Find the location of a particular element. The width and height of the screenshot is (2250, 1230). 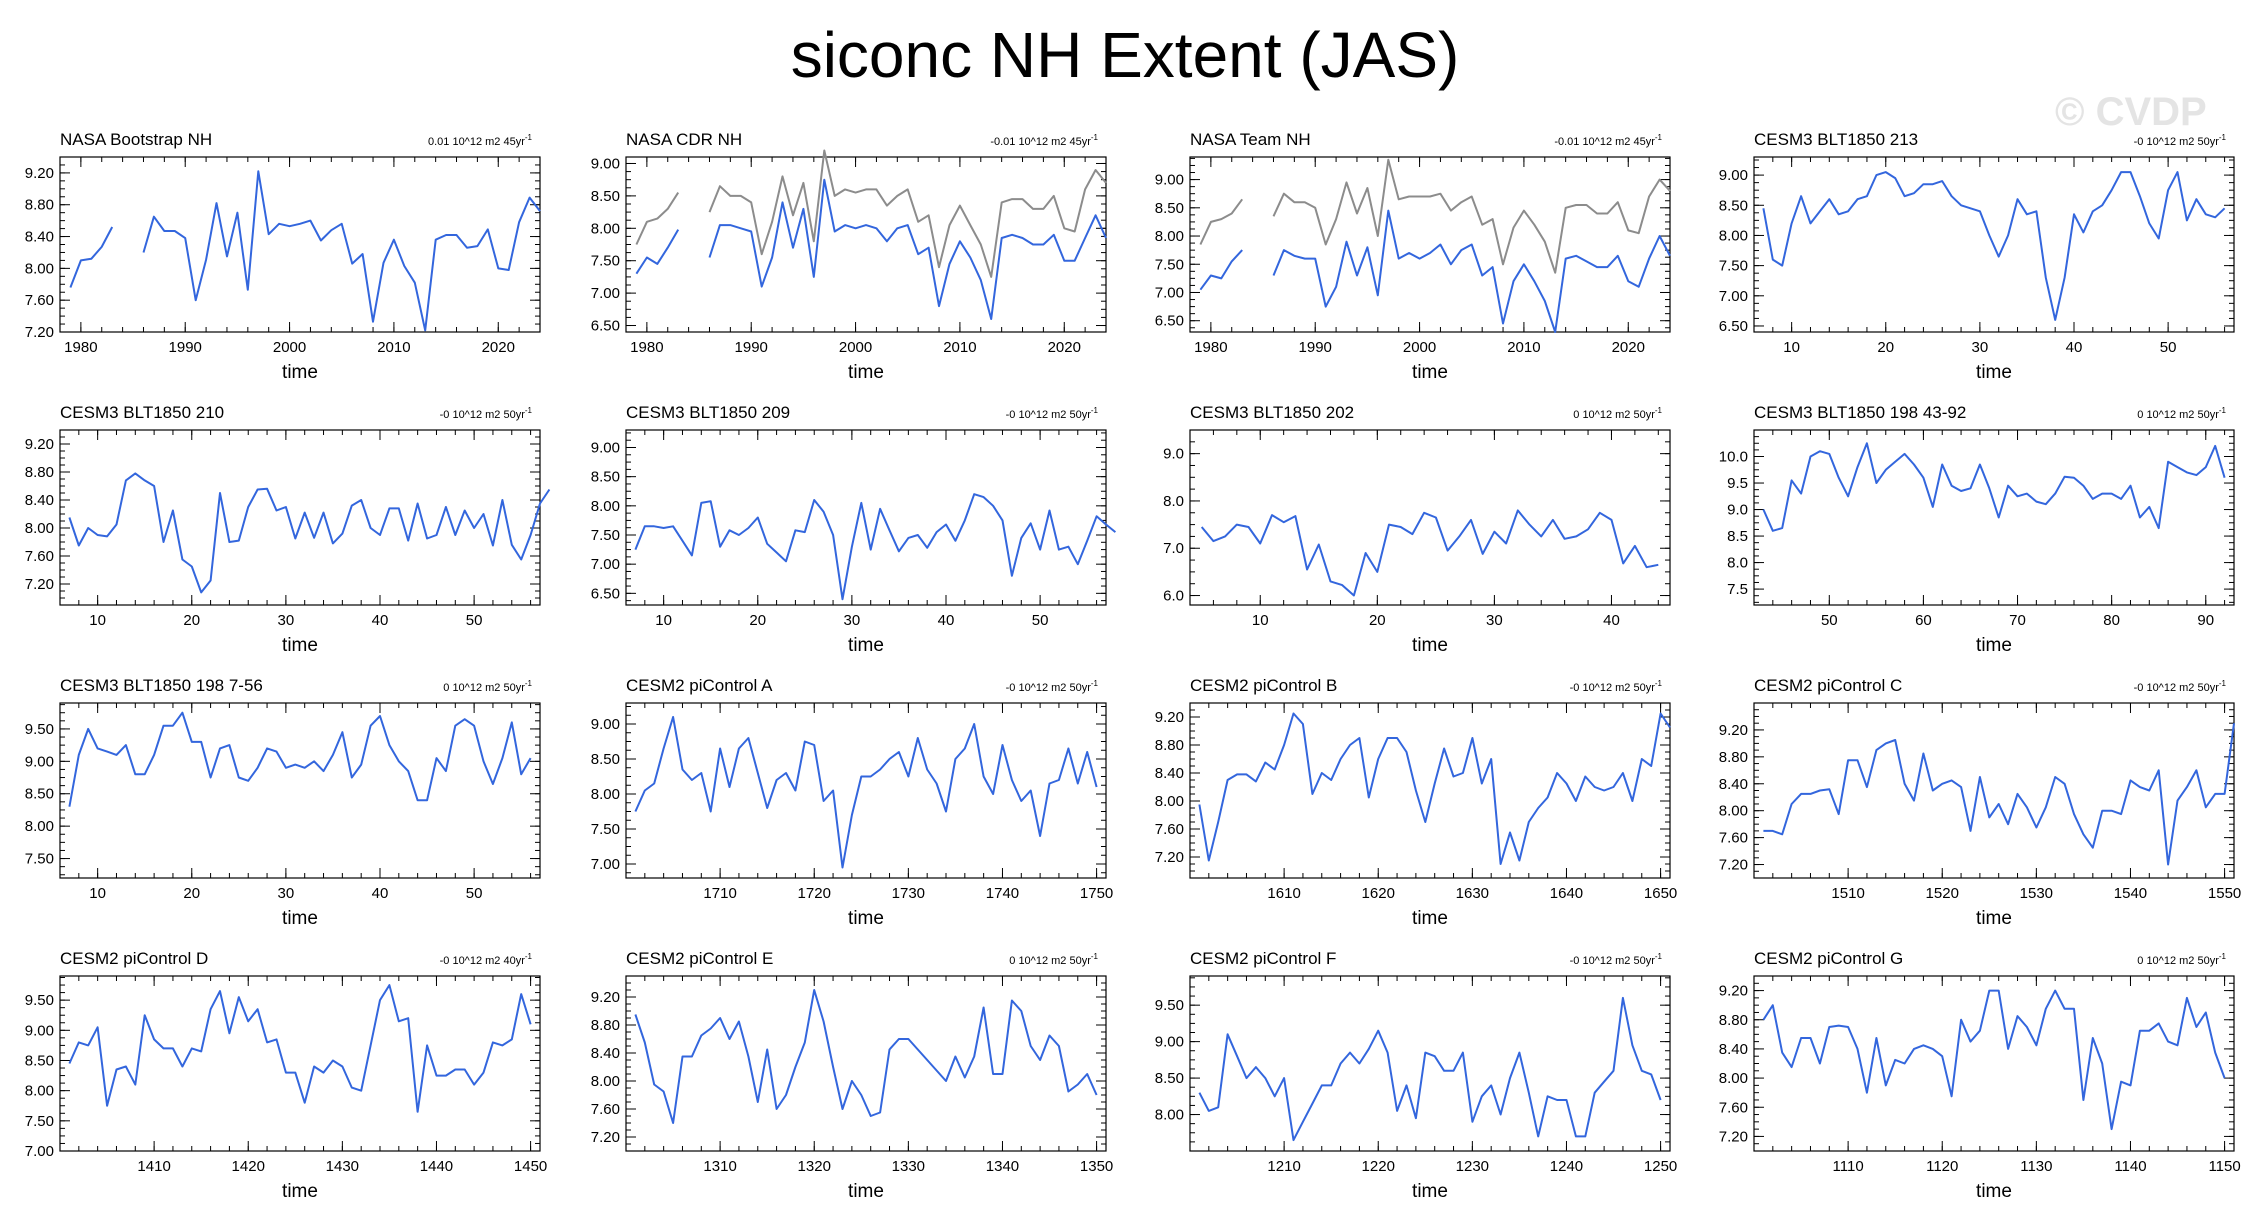

panel-title: CESM2 piControl G is located at coordinates (1828, 958).